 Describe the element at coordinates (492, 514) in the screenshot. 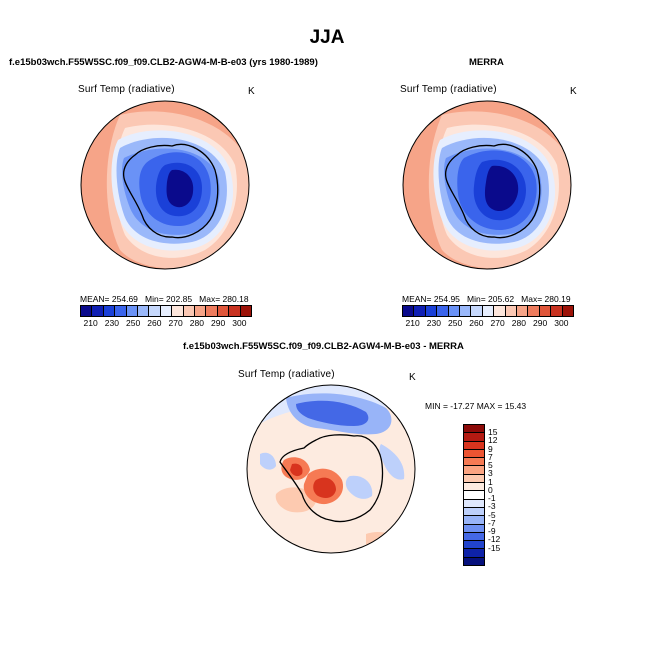

I see `diff-colorbar-tick-label: -5` at that location.